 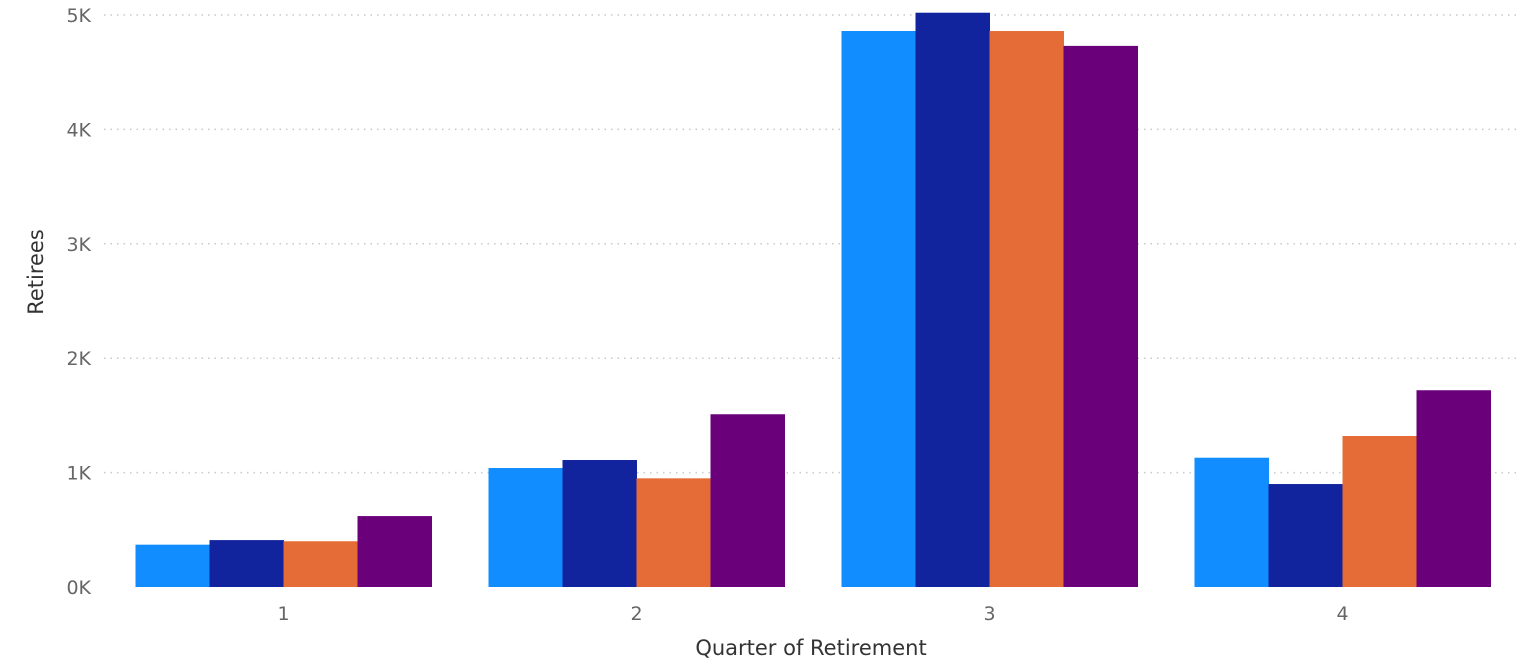 I want to click on y-tick-label: 2K, so click(x=78, y=359).